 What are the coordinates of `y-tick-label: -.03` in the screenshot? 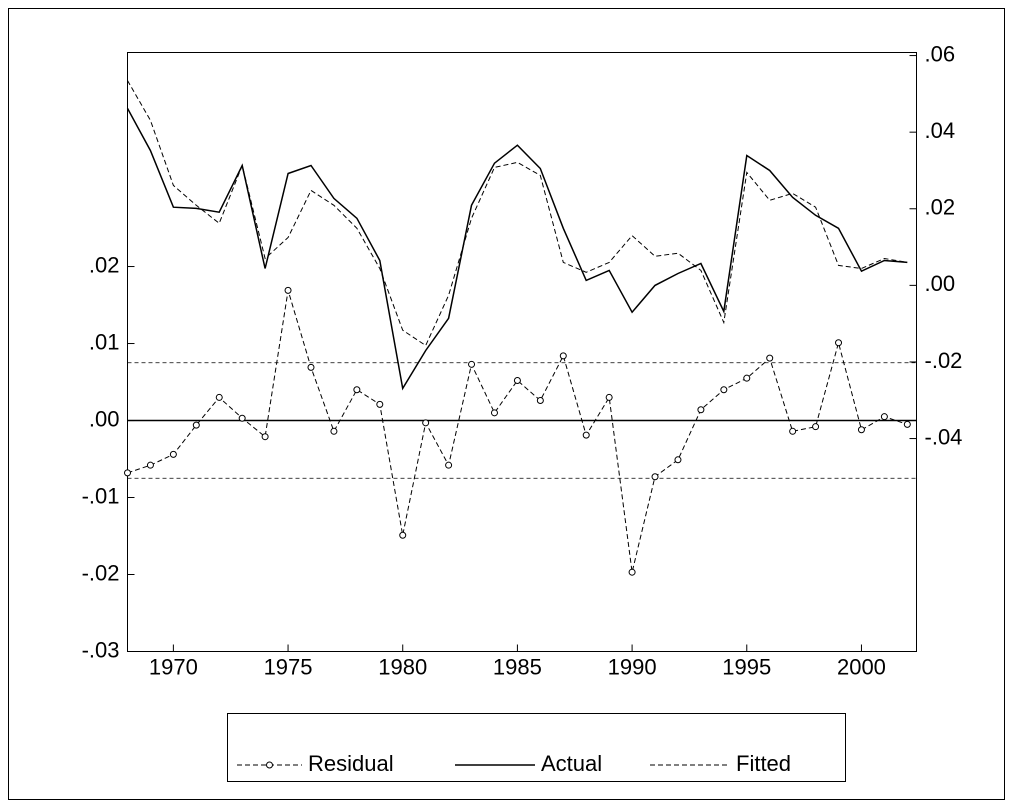 It's located at (101, 649).